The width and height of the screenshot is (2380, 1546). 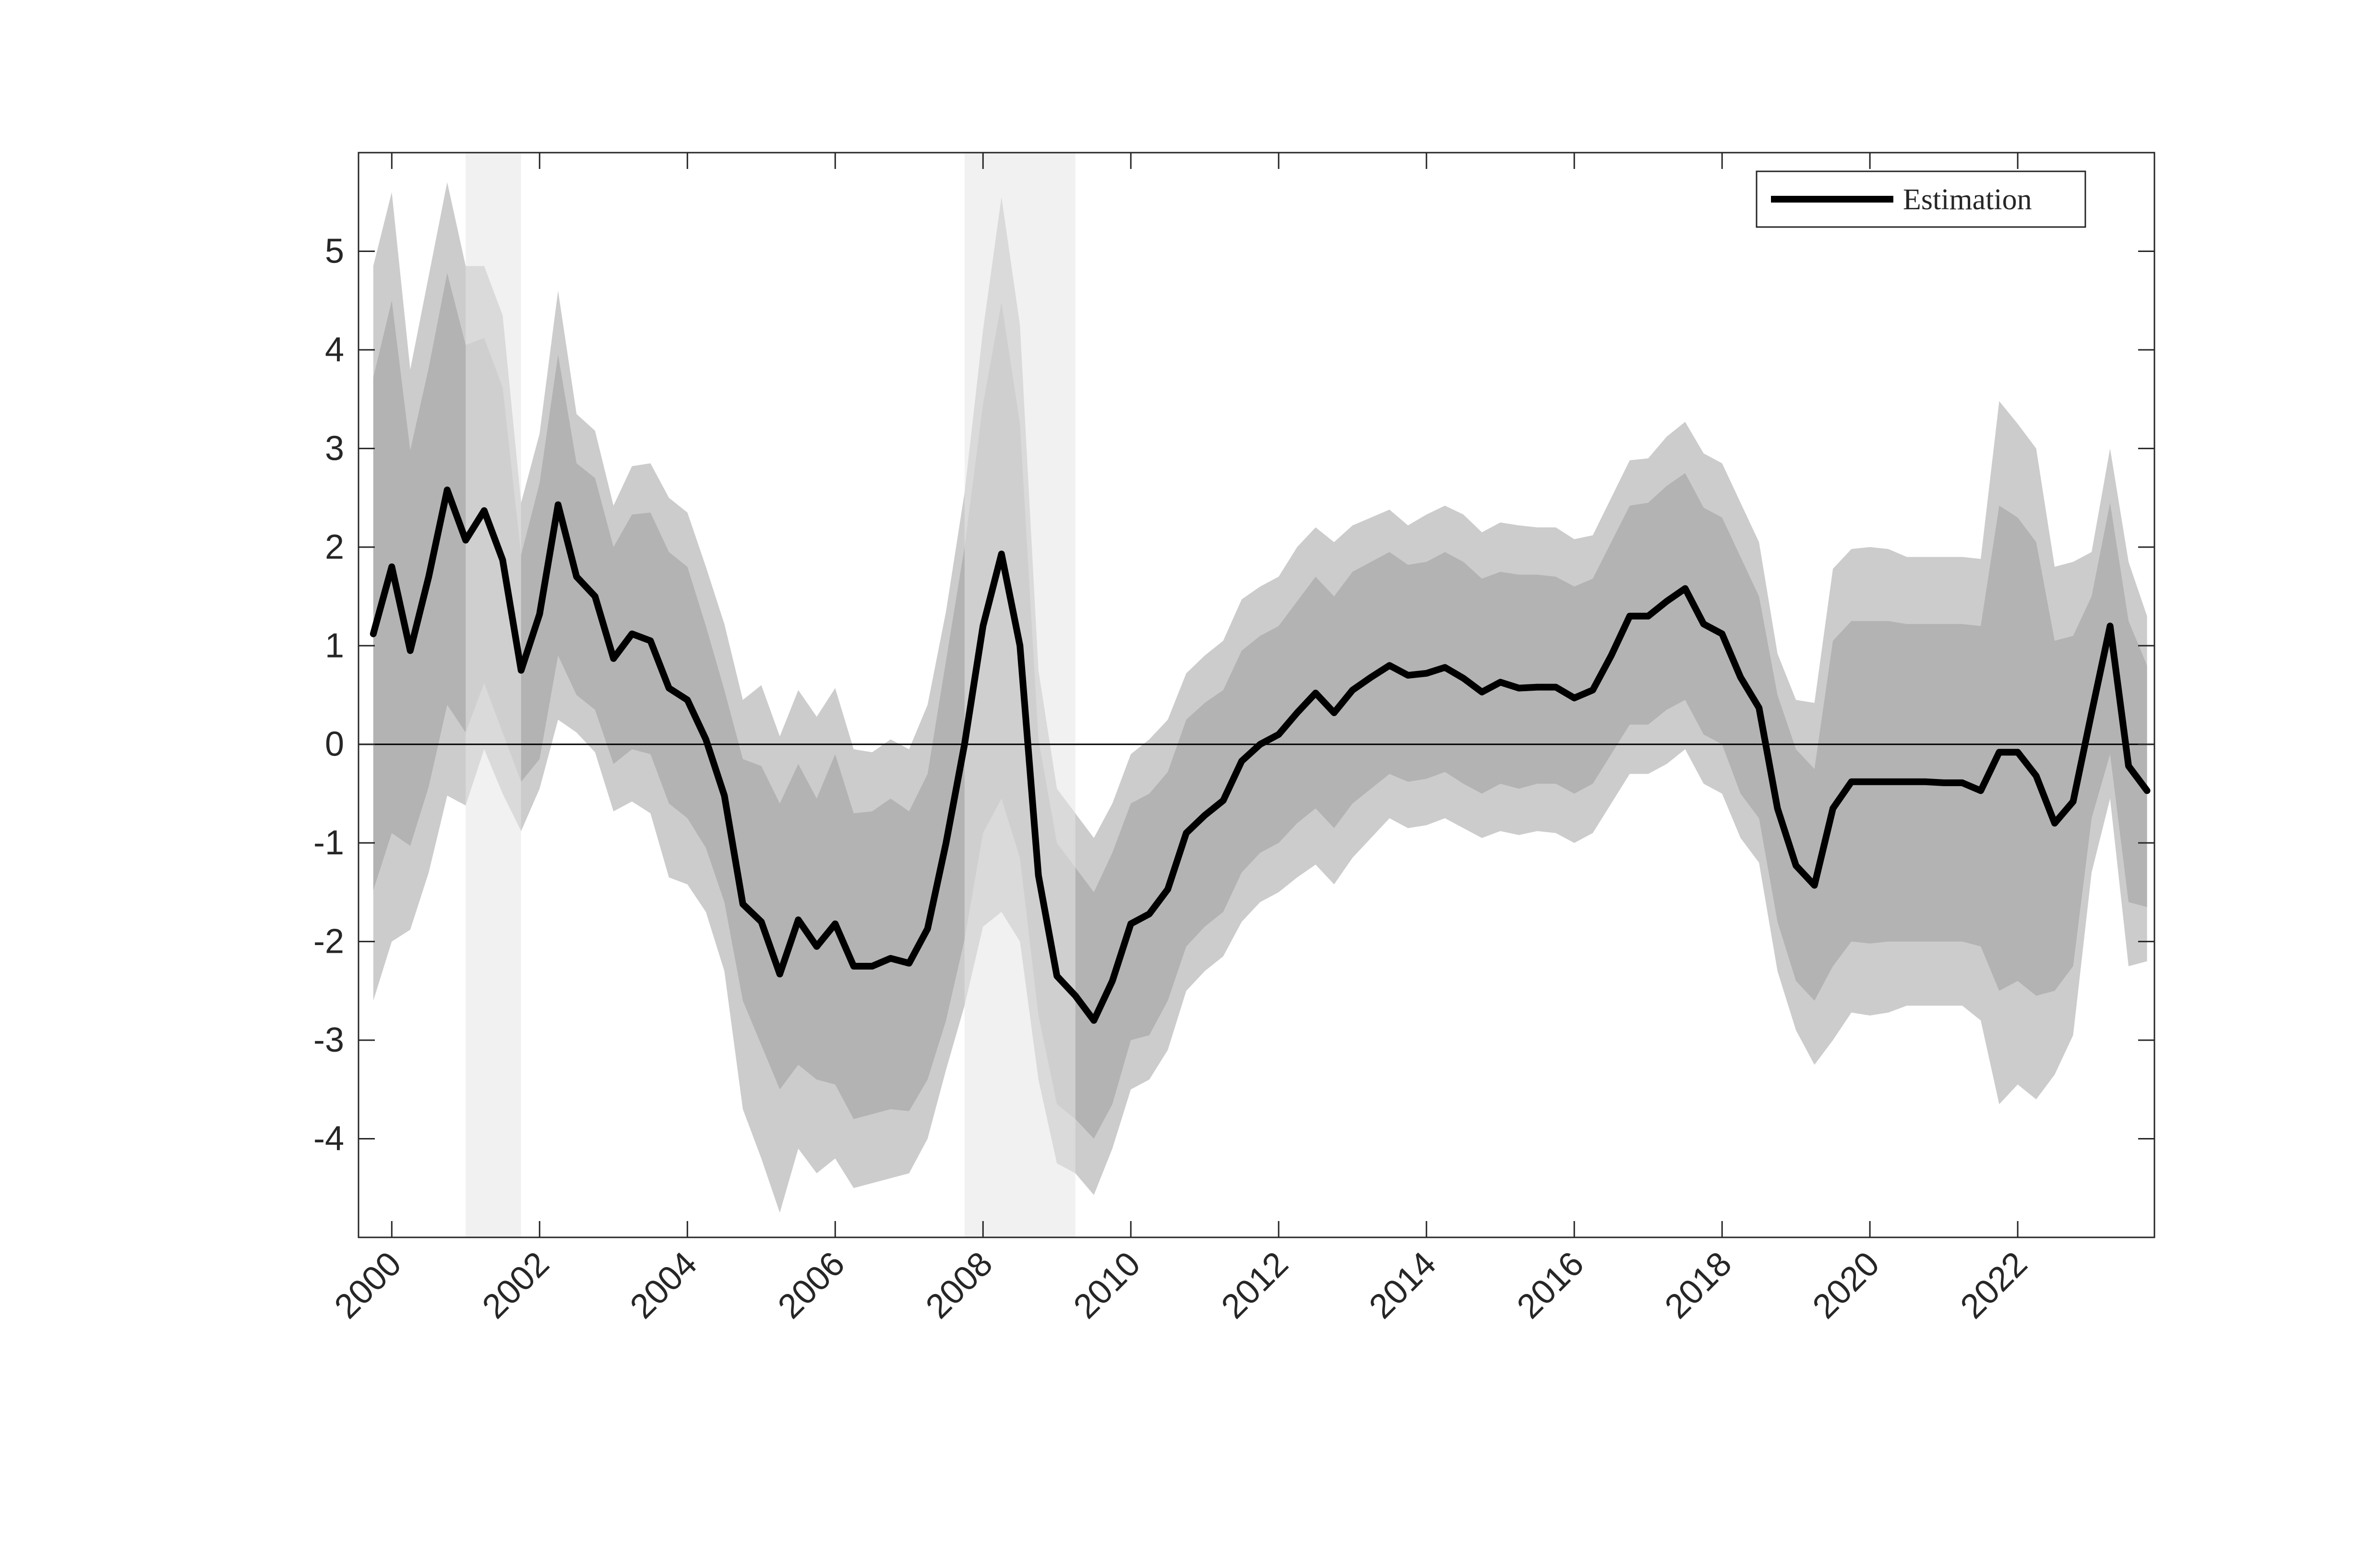 I want to click on legend-entry-estimation: Estimation, so click(x=1968, y=199).